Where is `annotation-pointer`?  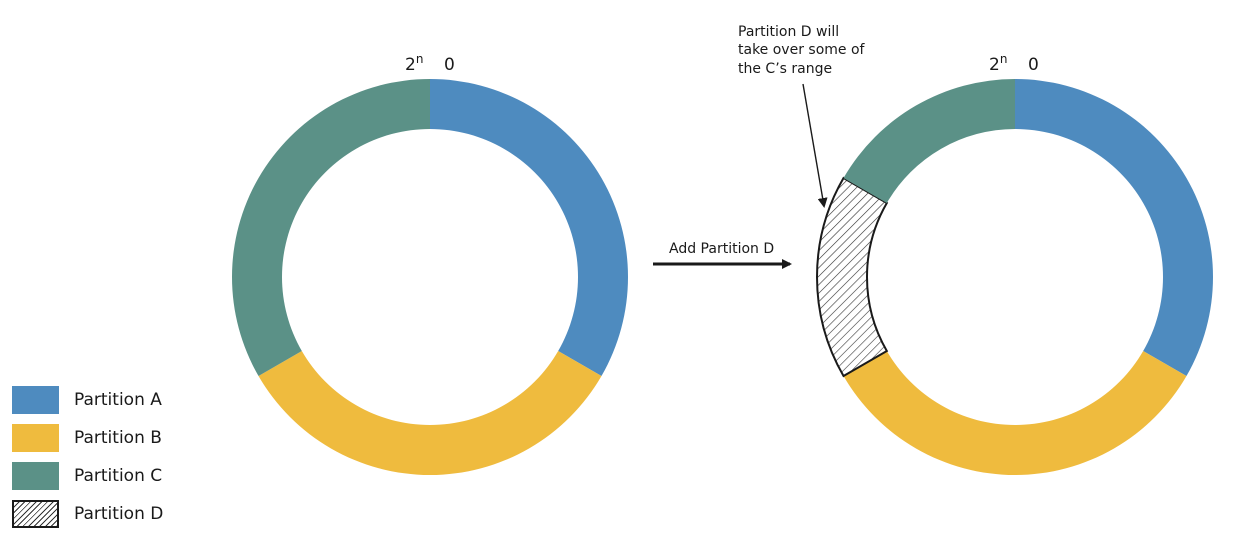
annotation-pointer is located at coordinates (815, 145).